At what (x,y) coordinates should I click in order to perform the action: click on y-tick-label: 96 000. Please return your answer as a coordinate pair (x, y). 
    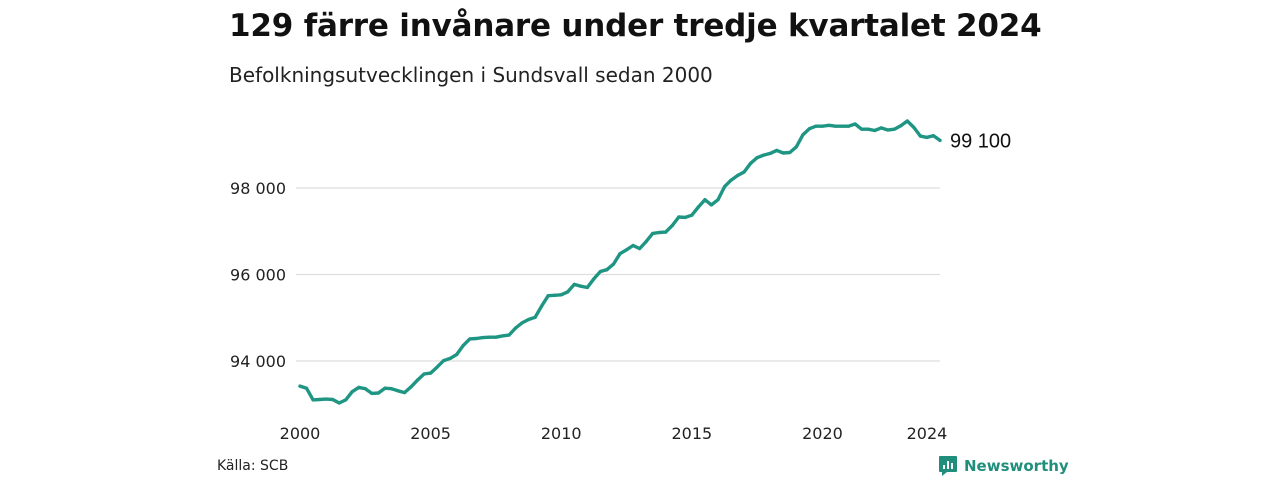
    Looking at the image, I should click on (258, 275).